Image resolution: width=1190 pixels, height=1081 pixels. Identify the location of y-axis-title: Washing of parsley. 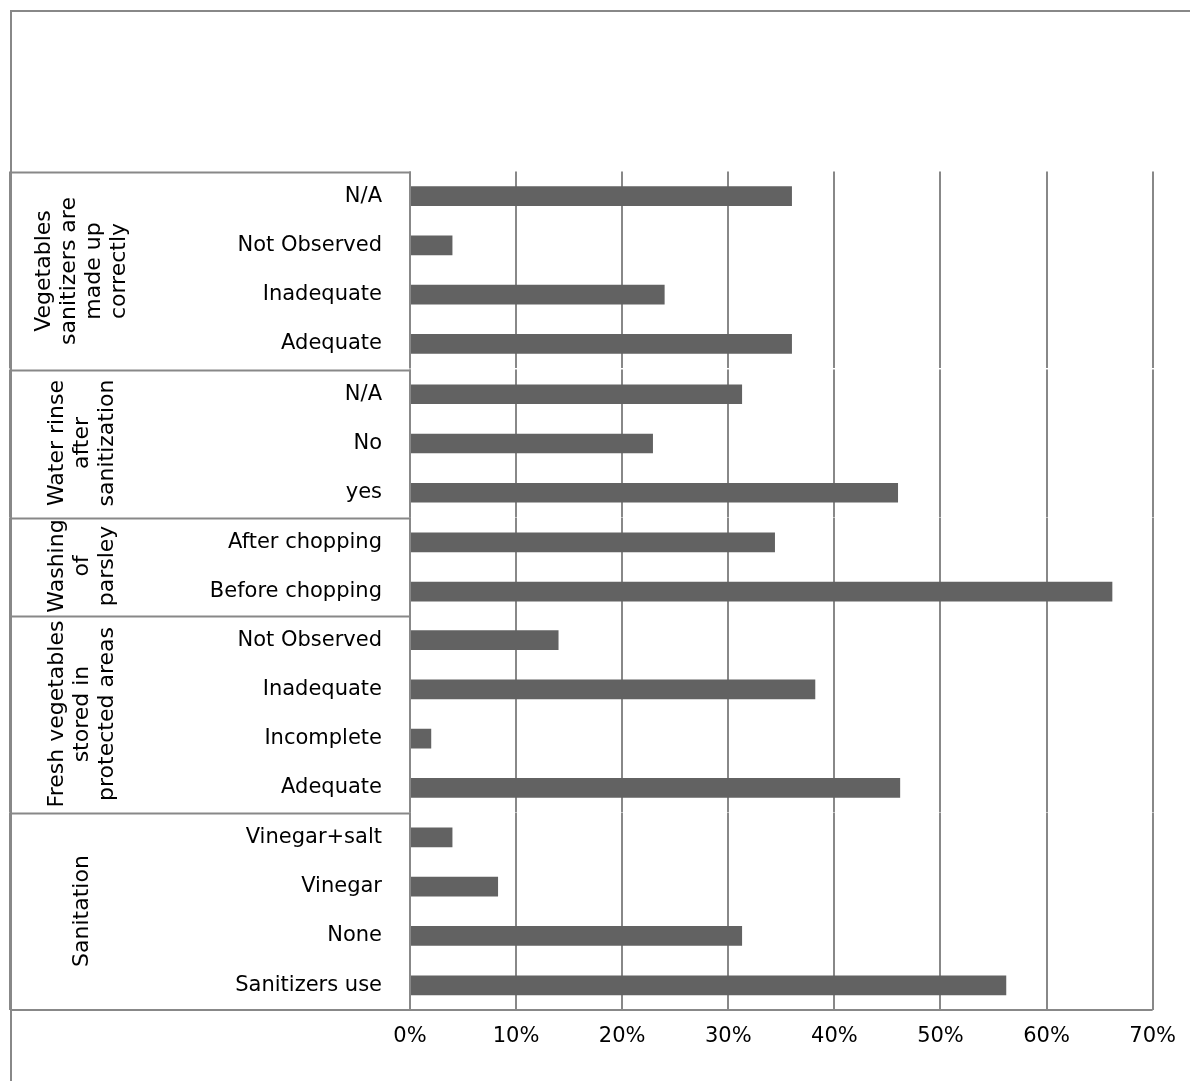
(80, 567).